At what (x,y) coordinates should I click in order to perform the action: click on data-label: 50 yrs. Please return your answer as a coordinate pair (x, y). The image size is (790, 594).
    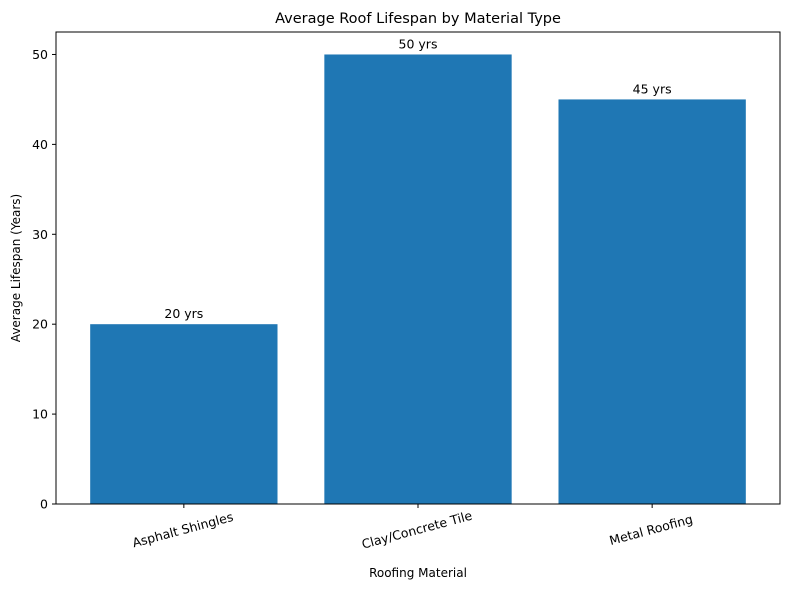
    Looking at the image, I should click on (418, 43).